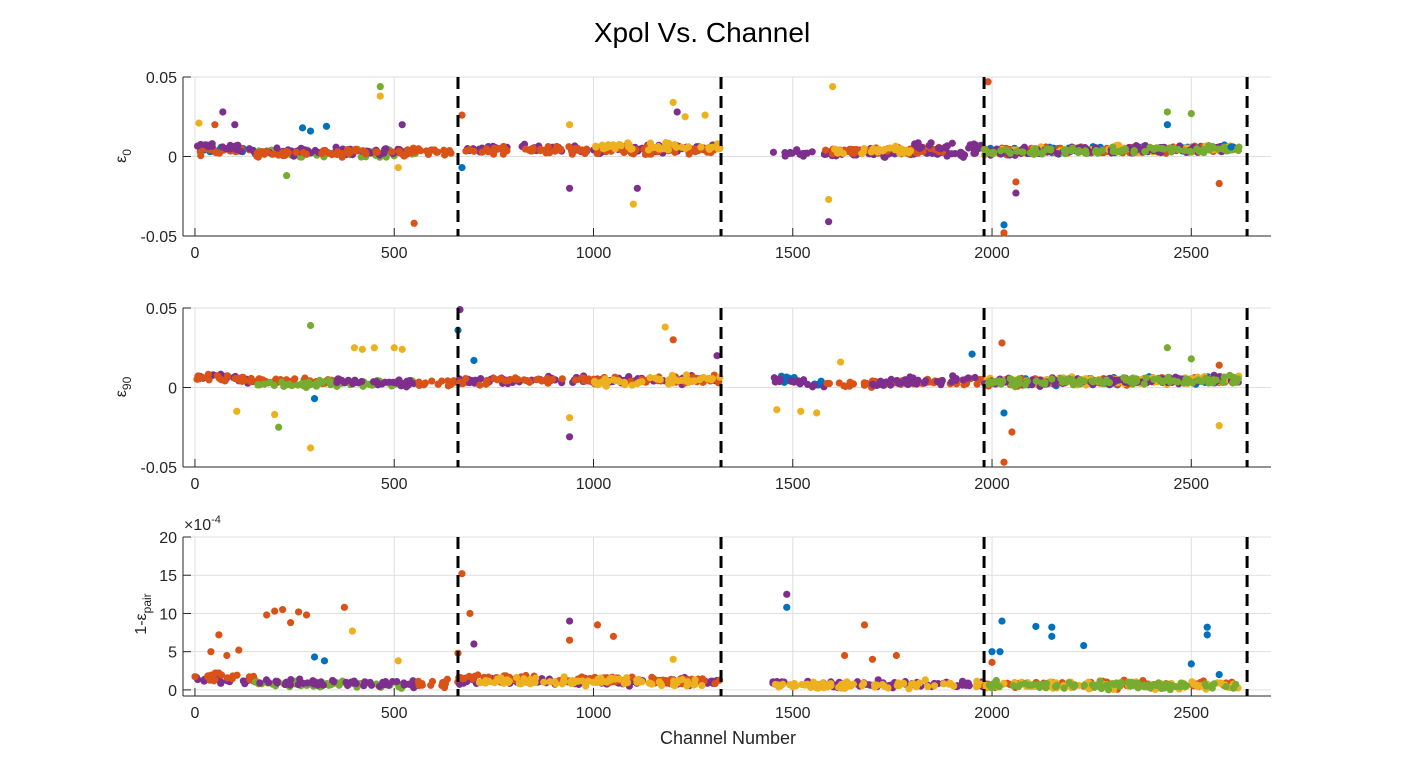 The width and height of the screenshot is (1406, 781). Describe the element at coordinates (172, 653) in the screenshot. I see `y-tick-label: 5` at that location.